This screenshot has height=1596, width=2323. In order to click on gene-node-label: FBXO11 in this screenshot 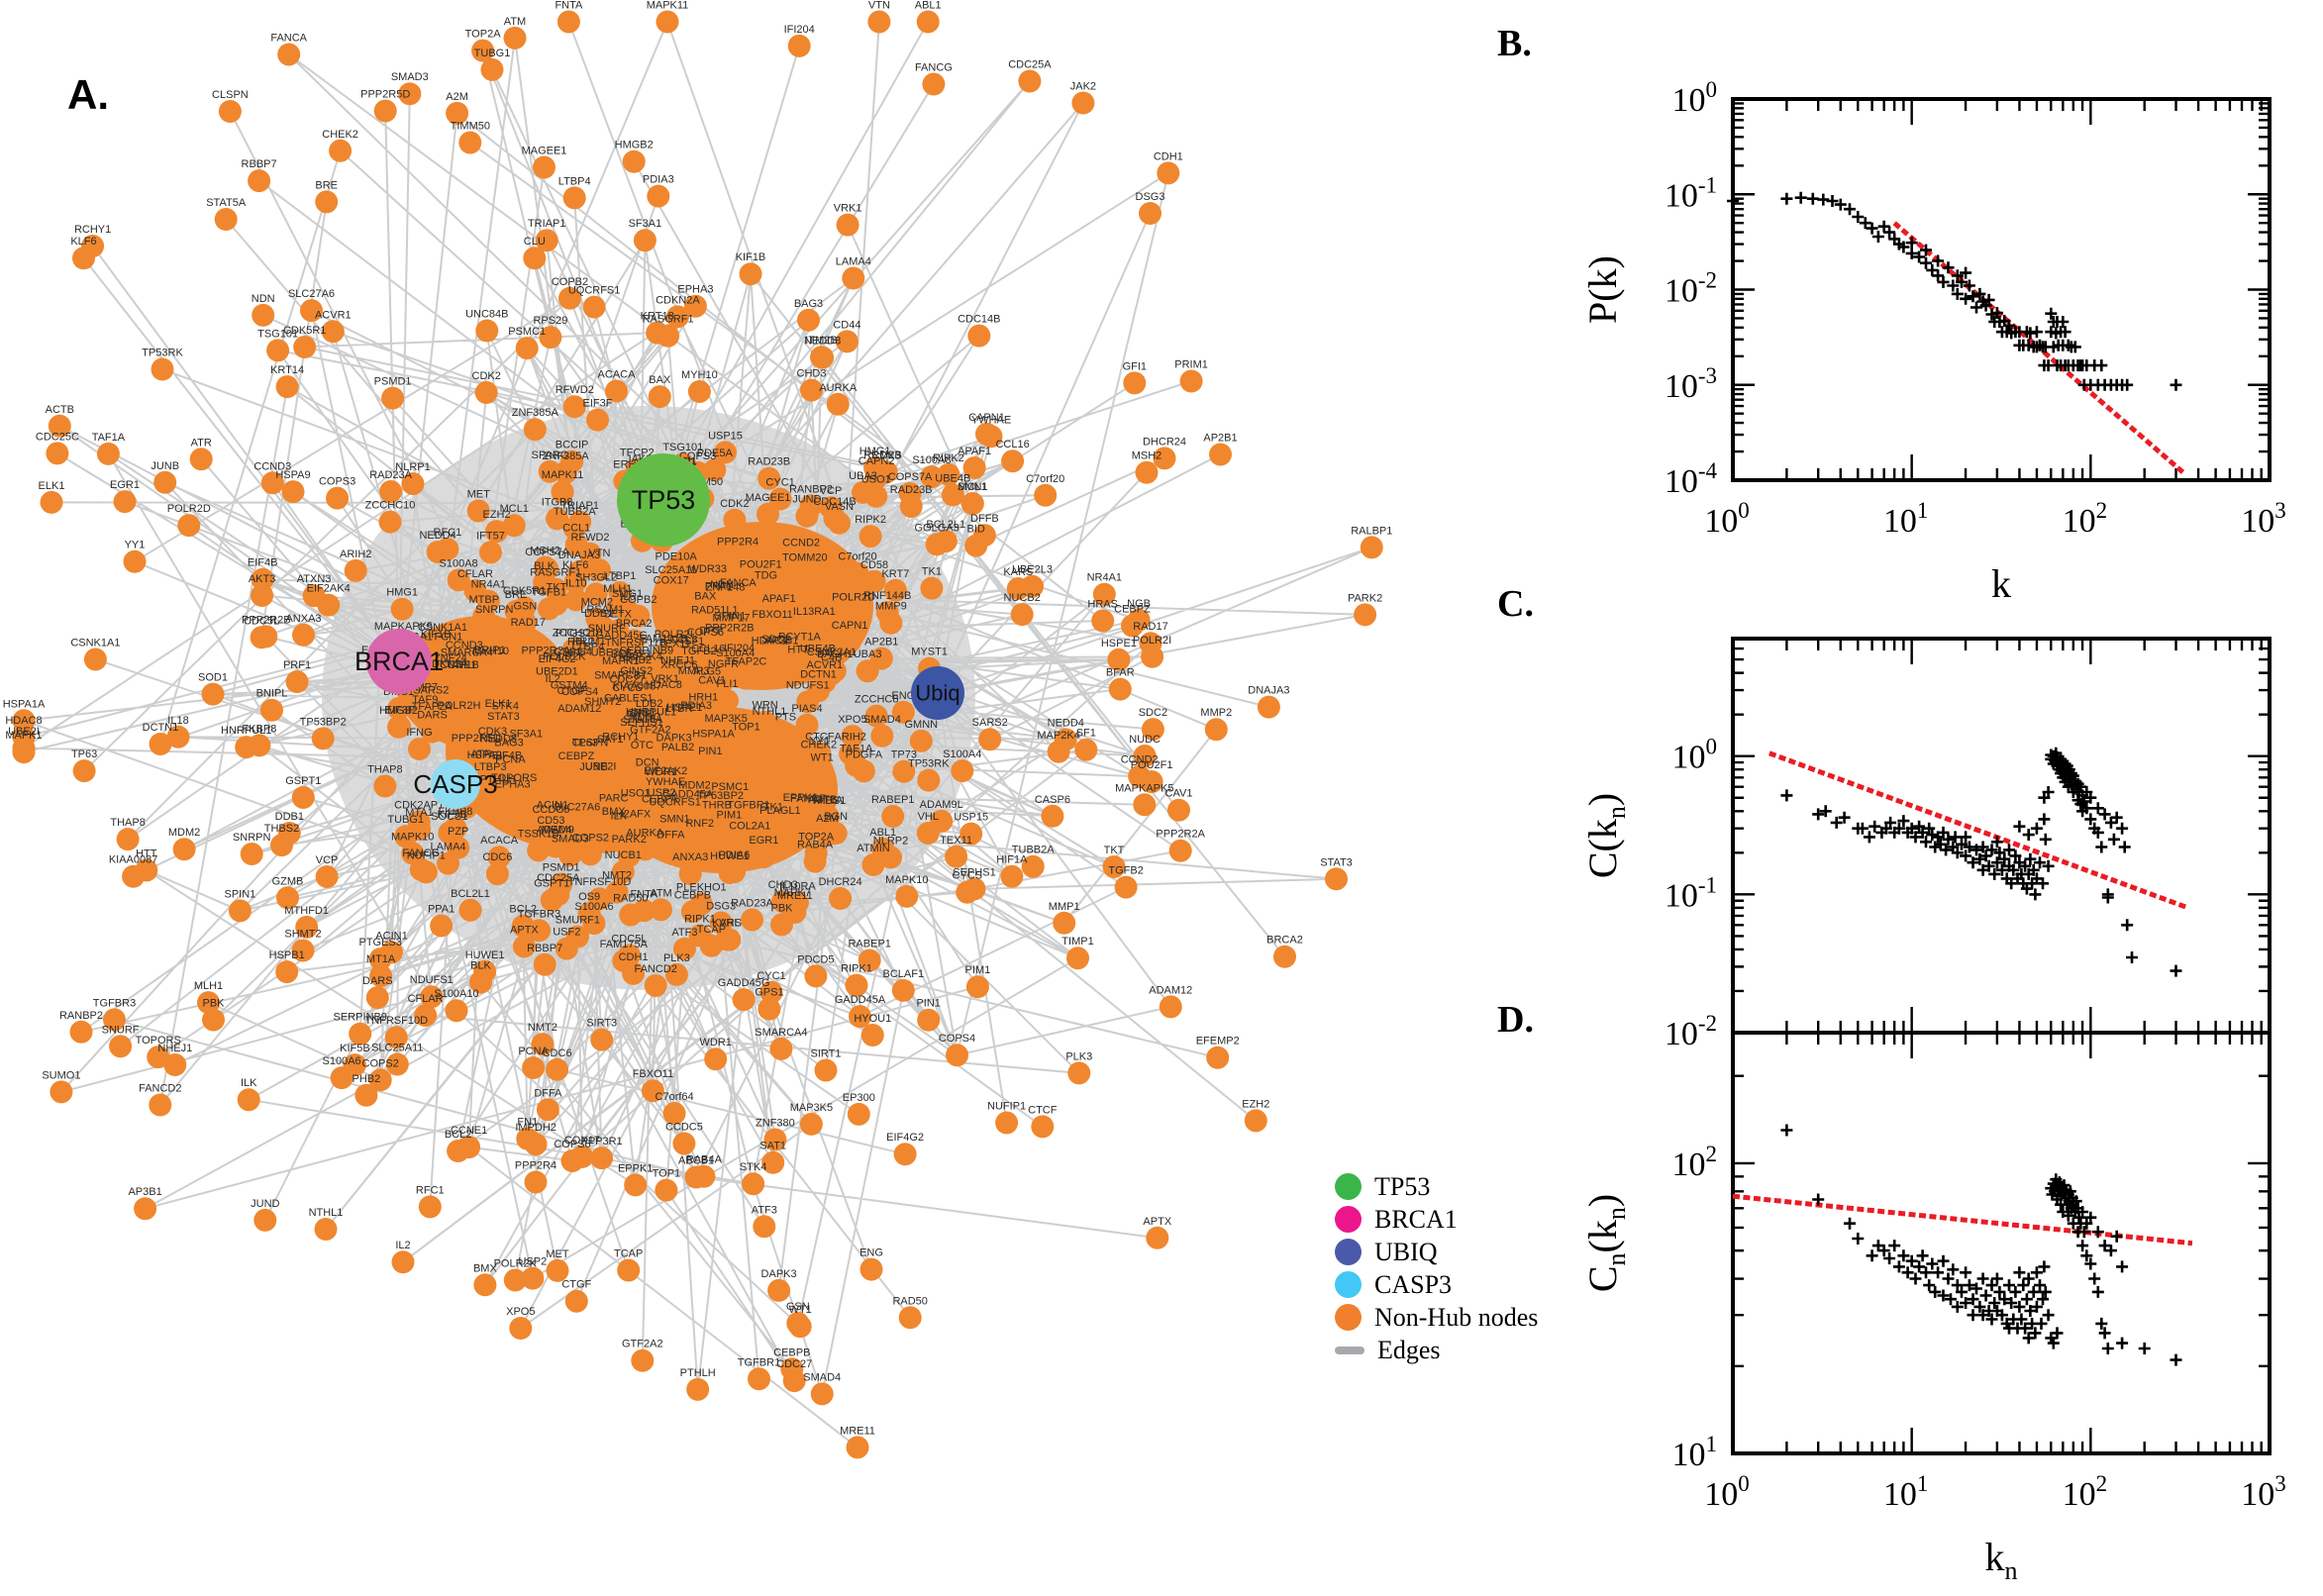, I will do `click(772, 615)`.